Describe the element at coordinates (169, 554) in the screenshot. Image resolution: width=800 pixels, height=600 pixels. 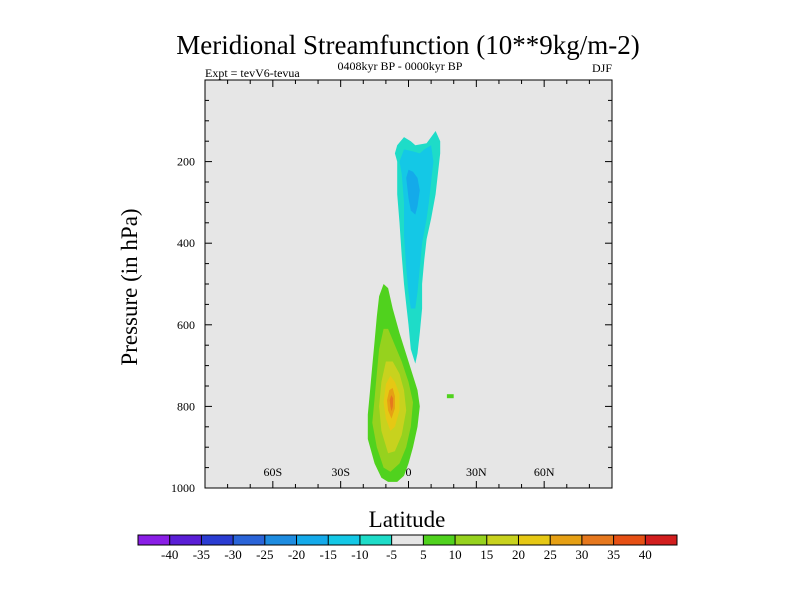
I see `colorbar-label: -40` at that location.